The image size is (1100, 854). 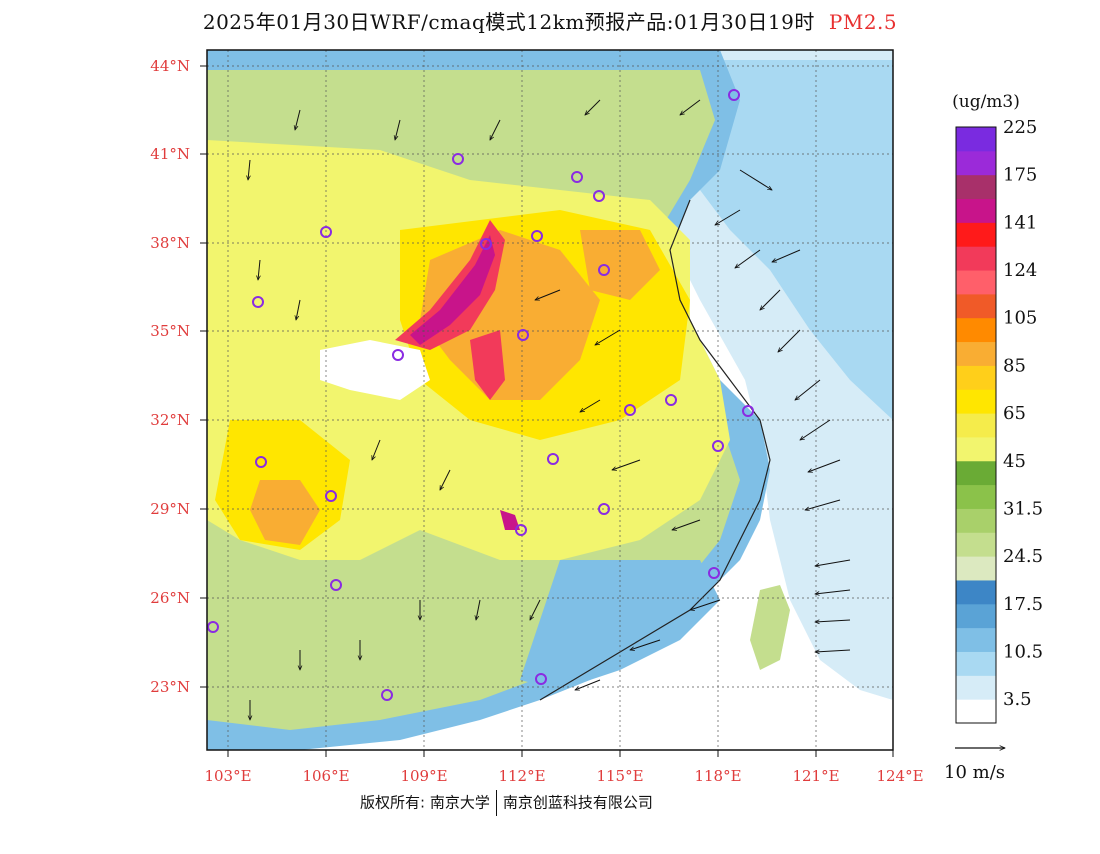 I want to click on lat-label: 35°N, so click(x=170, y=331).